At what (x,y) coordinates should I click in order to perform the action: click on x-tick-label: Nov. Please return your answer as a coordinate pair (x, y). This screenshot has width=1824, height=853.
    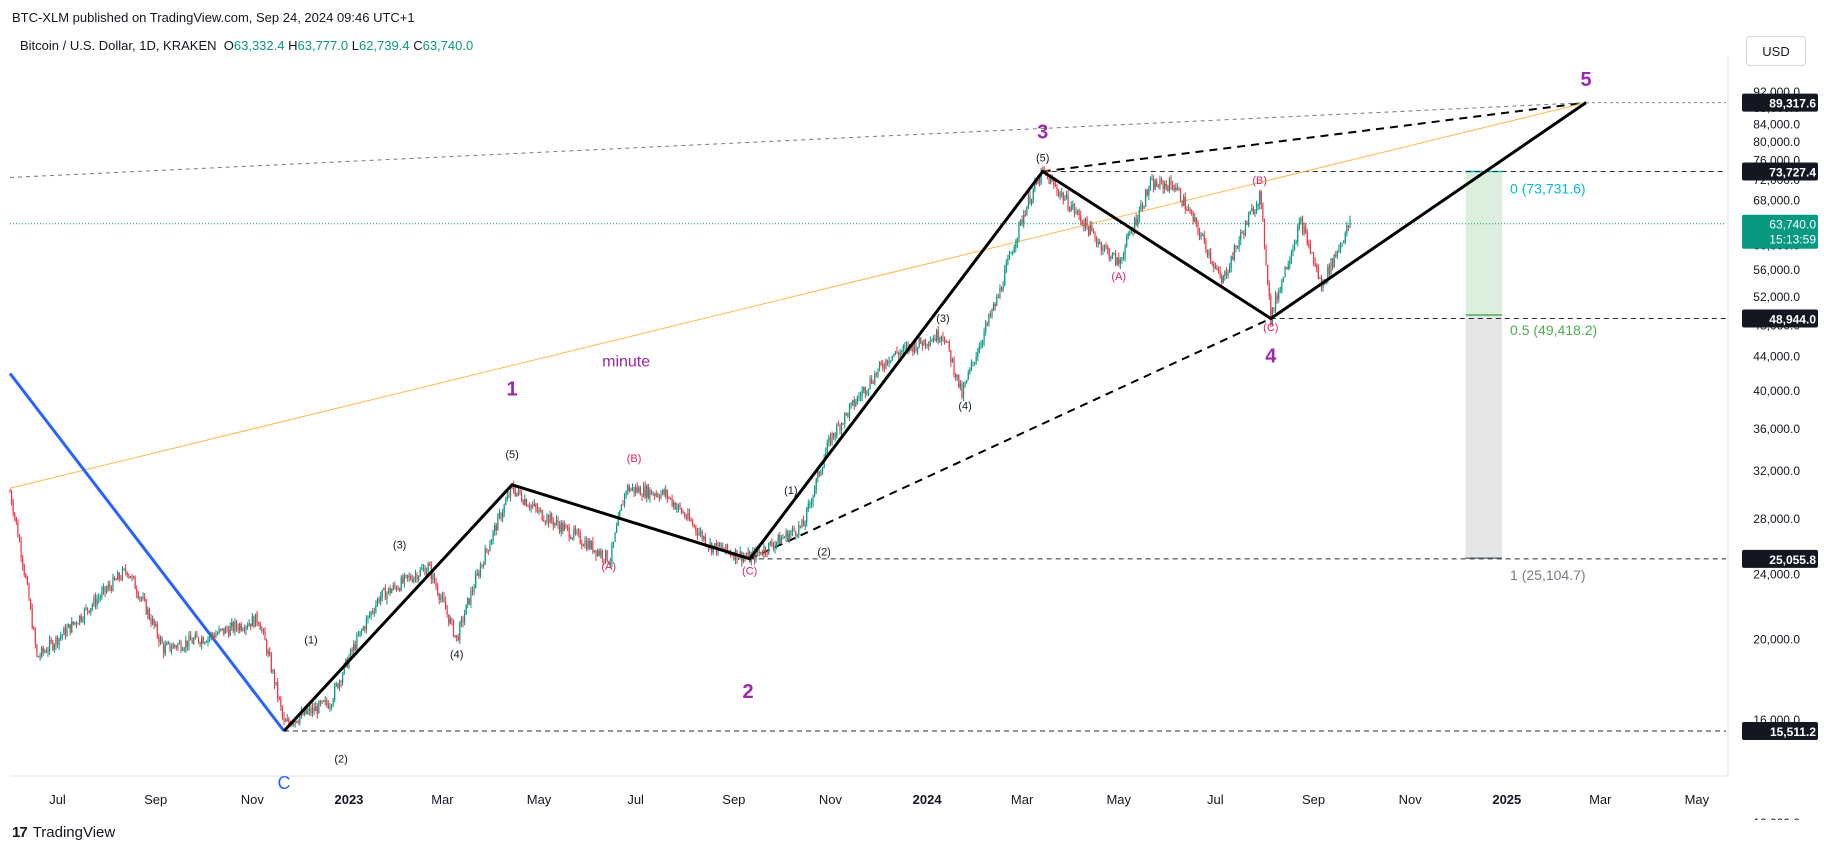
    Looking at the image, I should click on (1411, 799).